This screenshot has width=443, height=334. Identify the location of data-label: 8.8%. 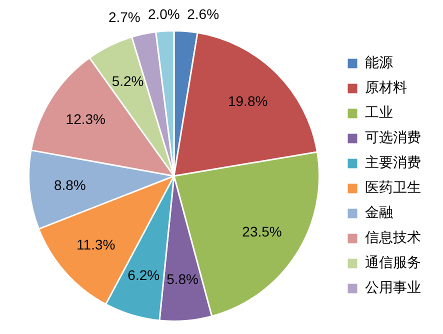
(70, 185).